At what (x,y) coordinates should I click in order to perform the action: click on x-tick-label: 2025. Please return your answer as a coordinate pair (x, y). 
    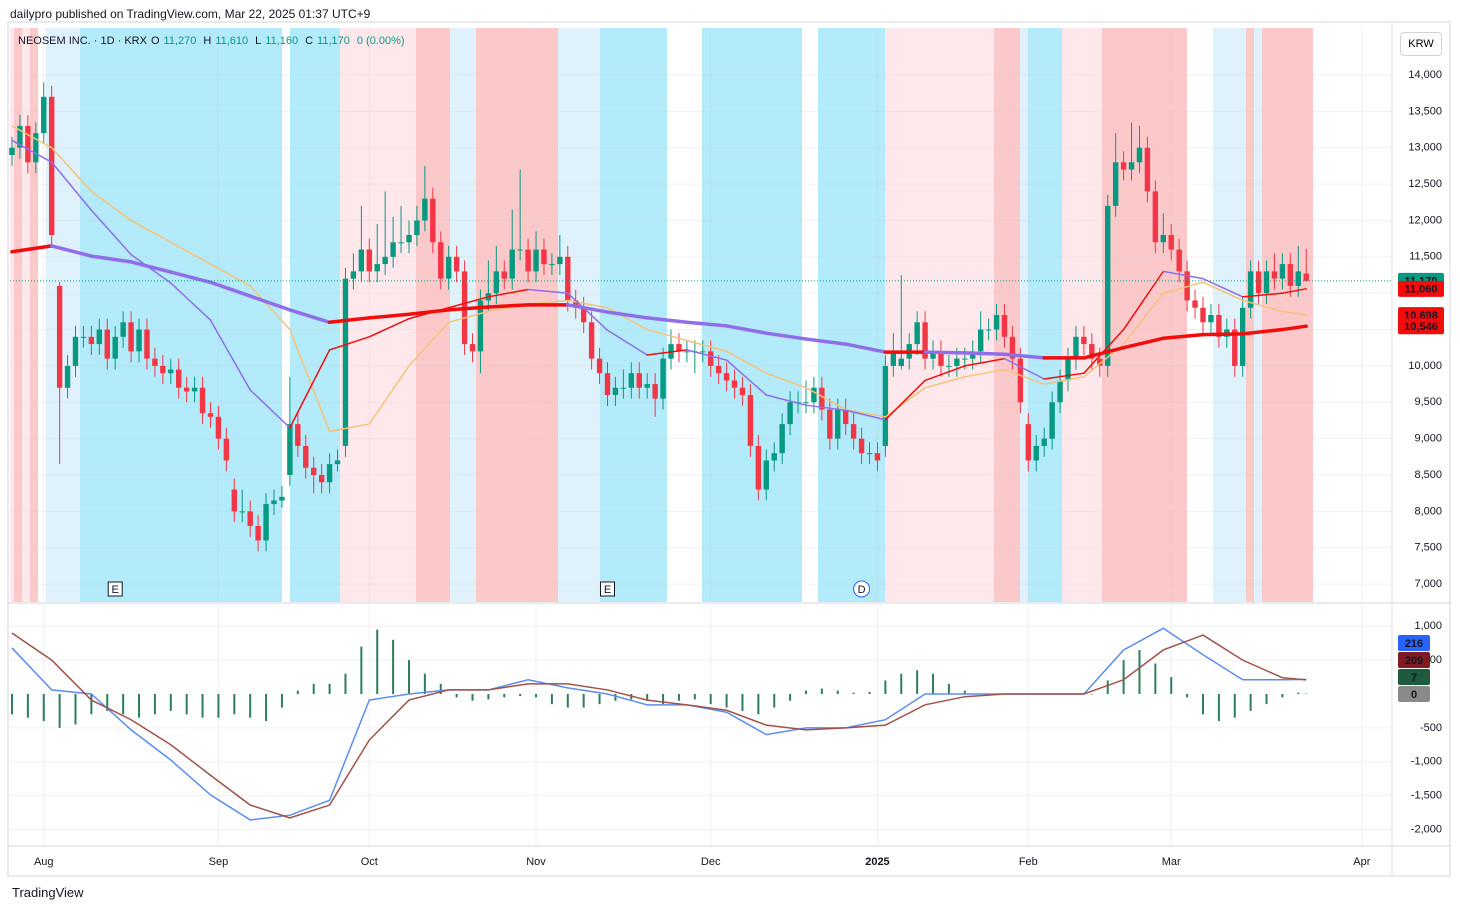
    Looking at the image, I should click on (877, 862).